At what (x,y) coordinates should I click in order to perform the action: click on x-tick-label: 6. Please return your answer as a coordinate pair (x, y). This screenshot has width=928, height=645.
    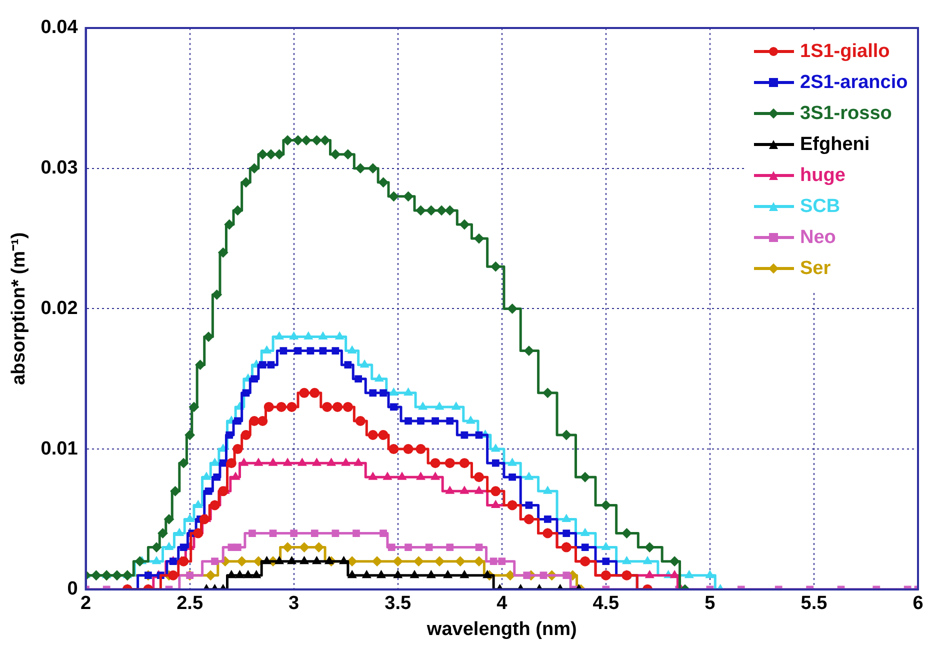
    Looking at the image, I should click on (918, 603).